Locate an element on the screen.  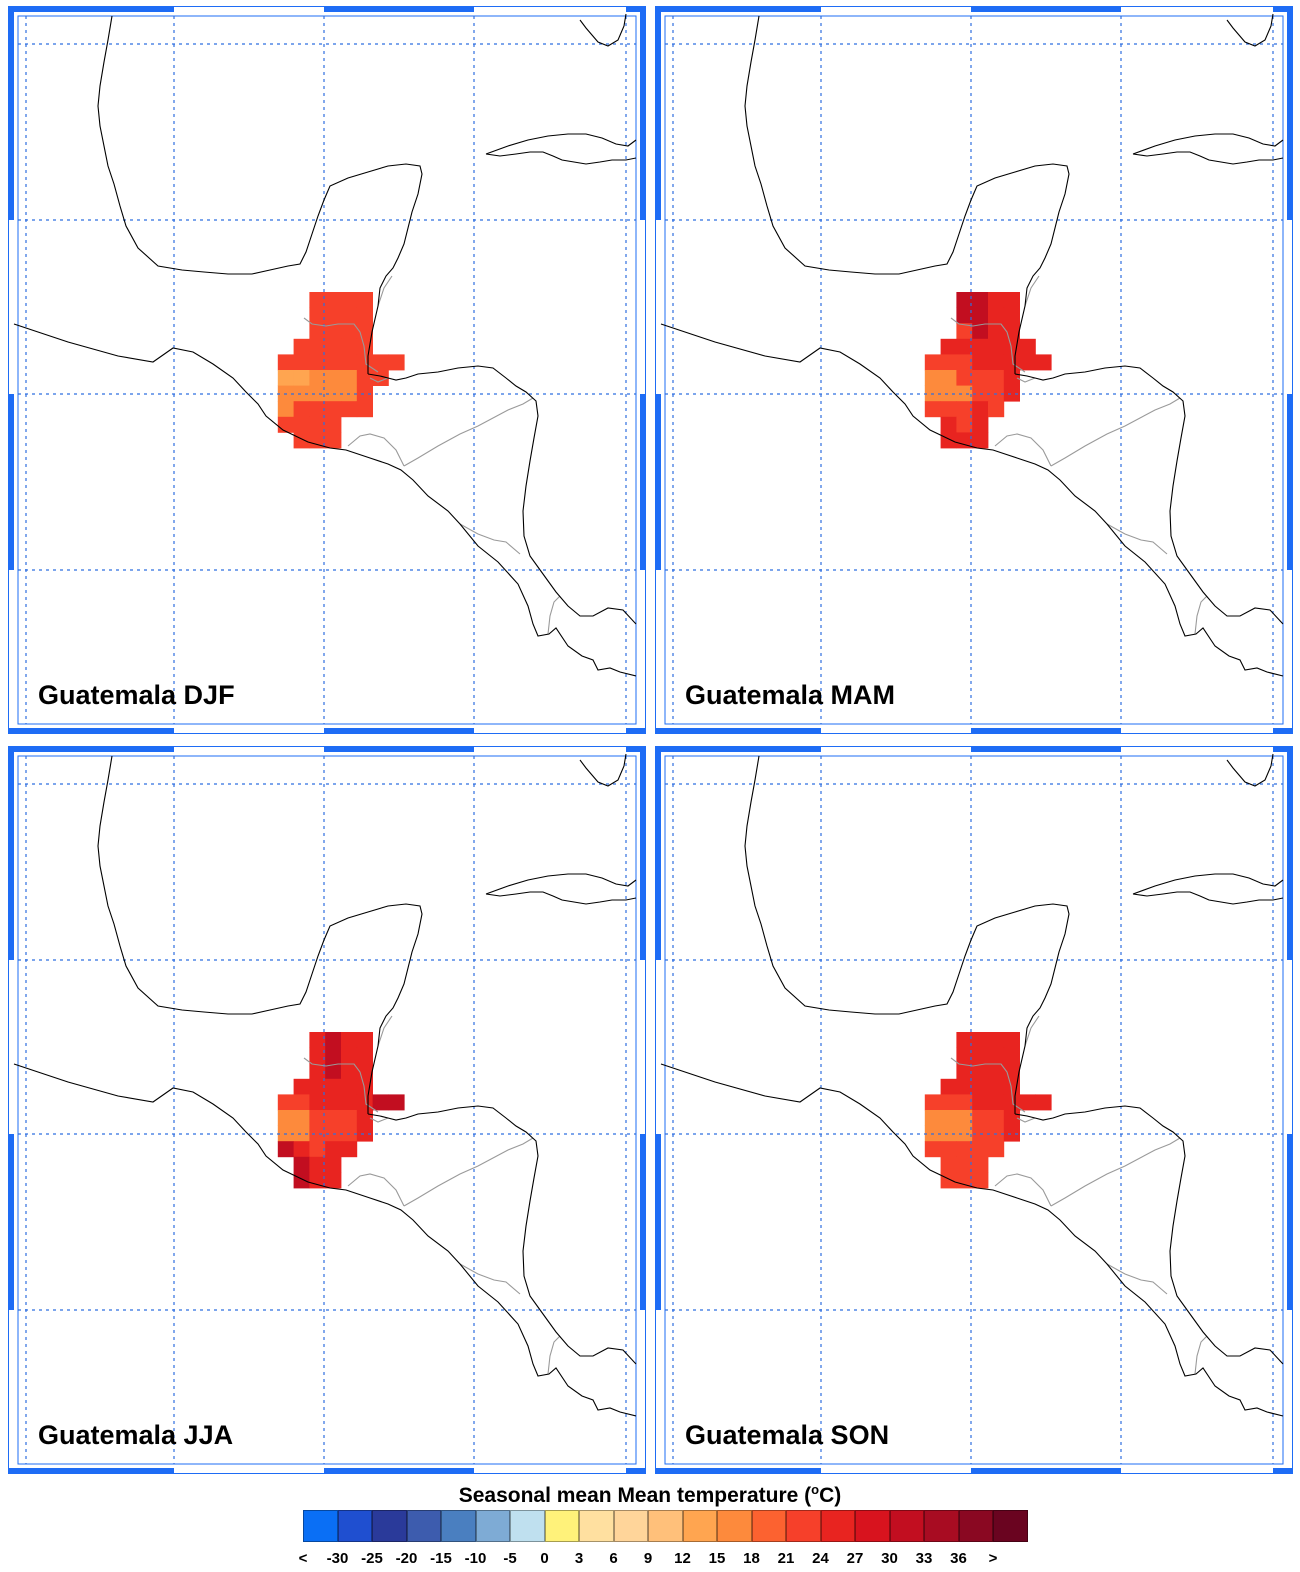
colorbar-tick-label: 30 is located at coordinates (889, 1558).